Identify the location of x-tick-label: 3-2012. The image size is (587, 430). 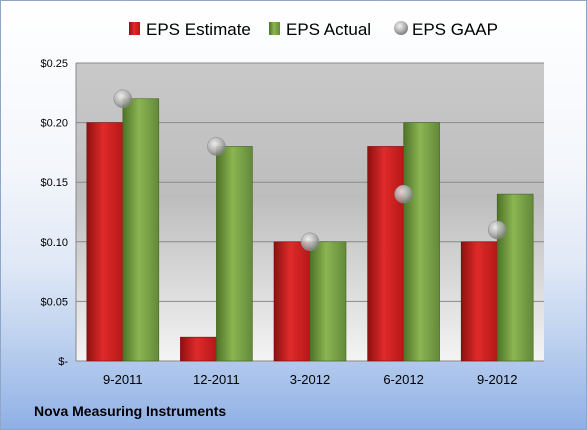
(310, 379).